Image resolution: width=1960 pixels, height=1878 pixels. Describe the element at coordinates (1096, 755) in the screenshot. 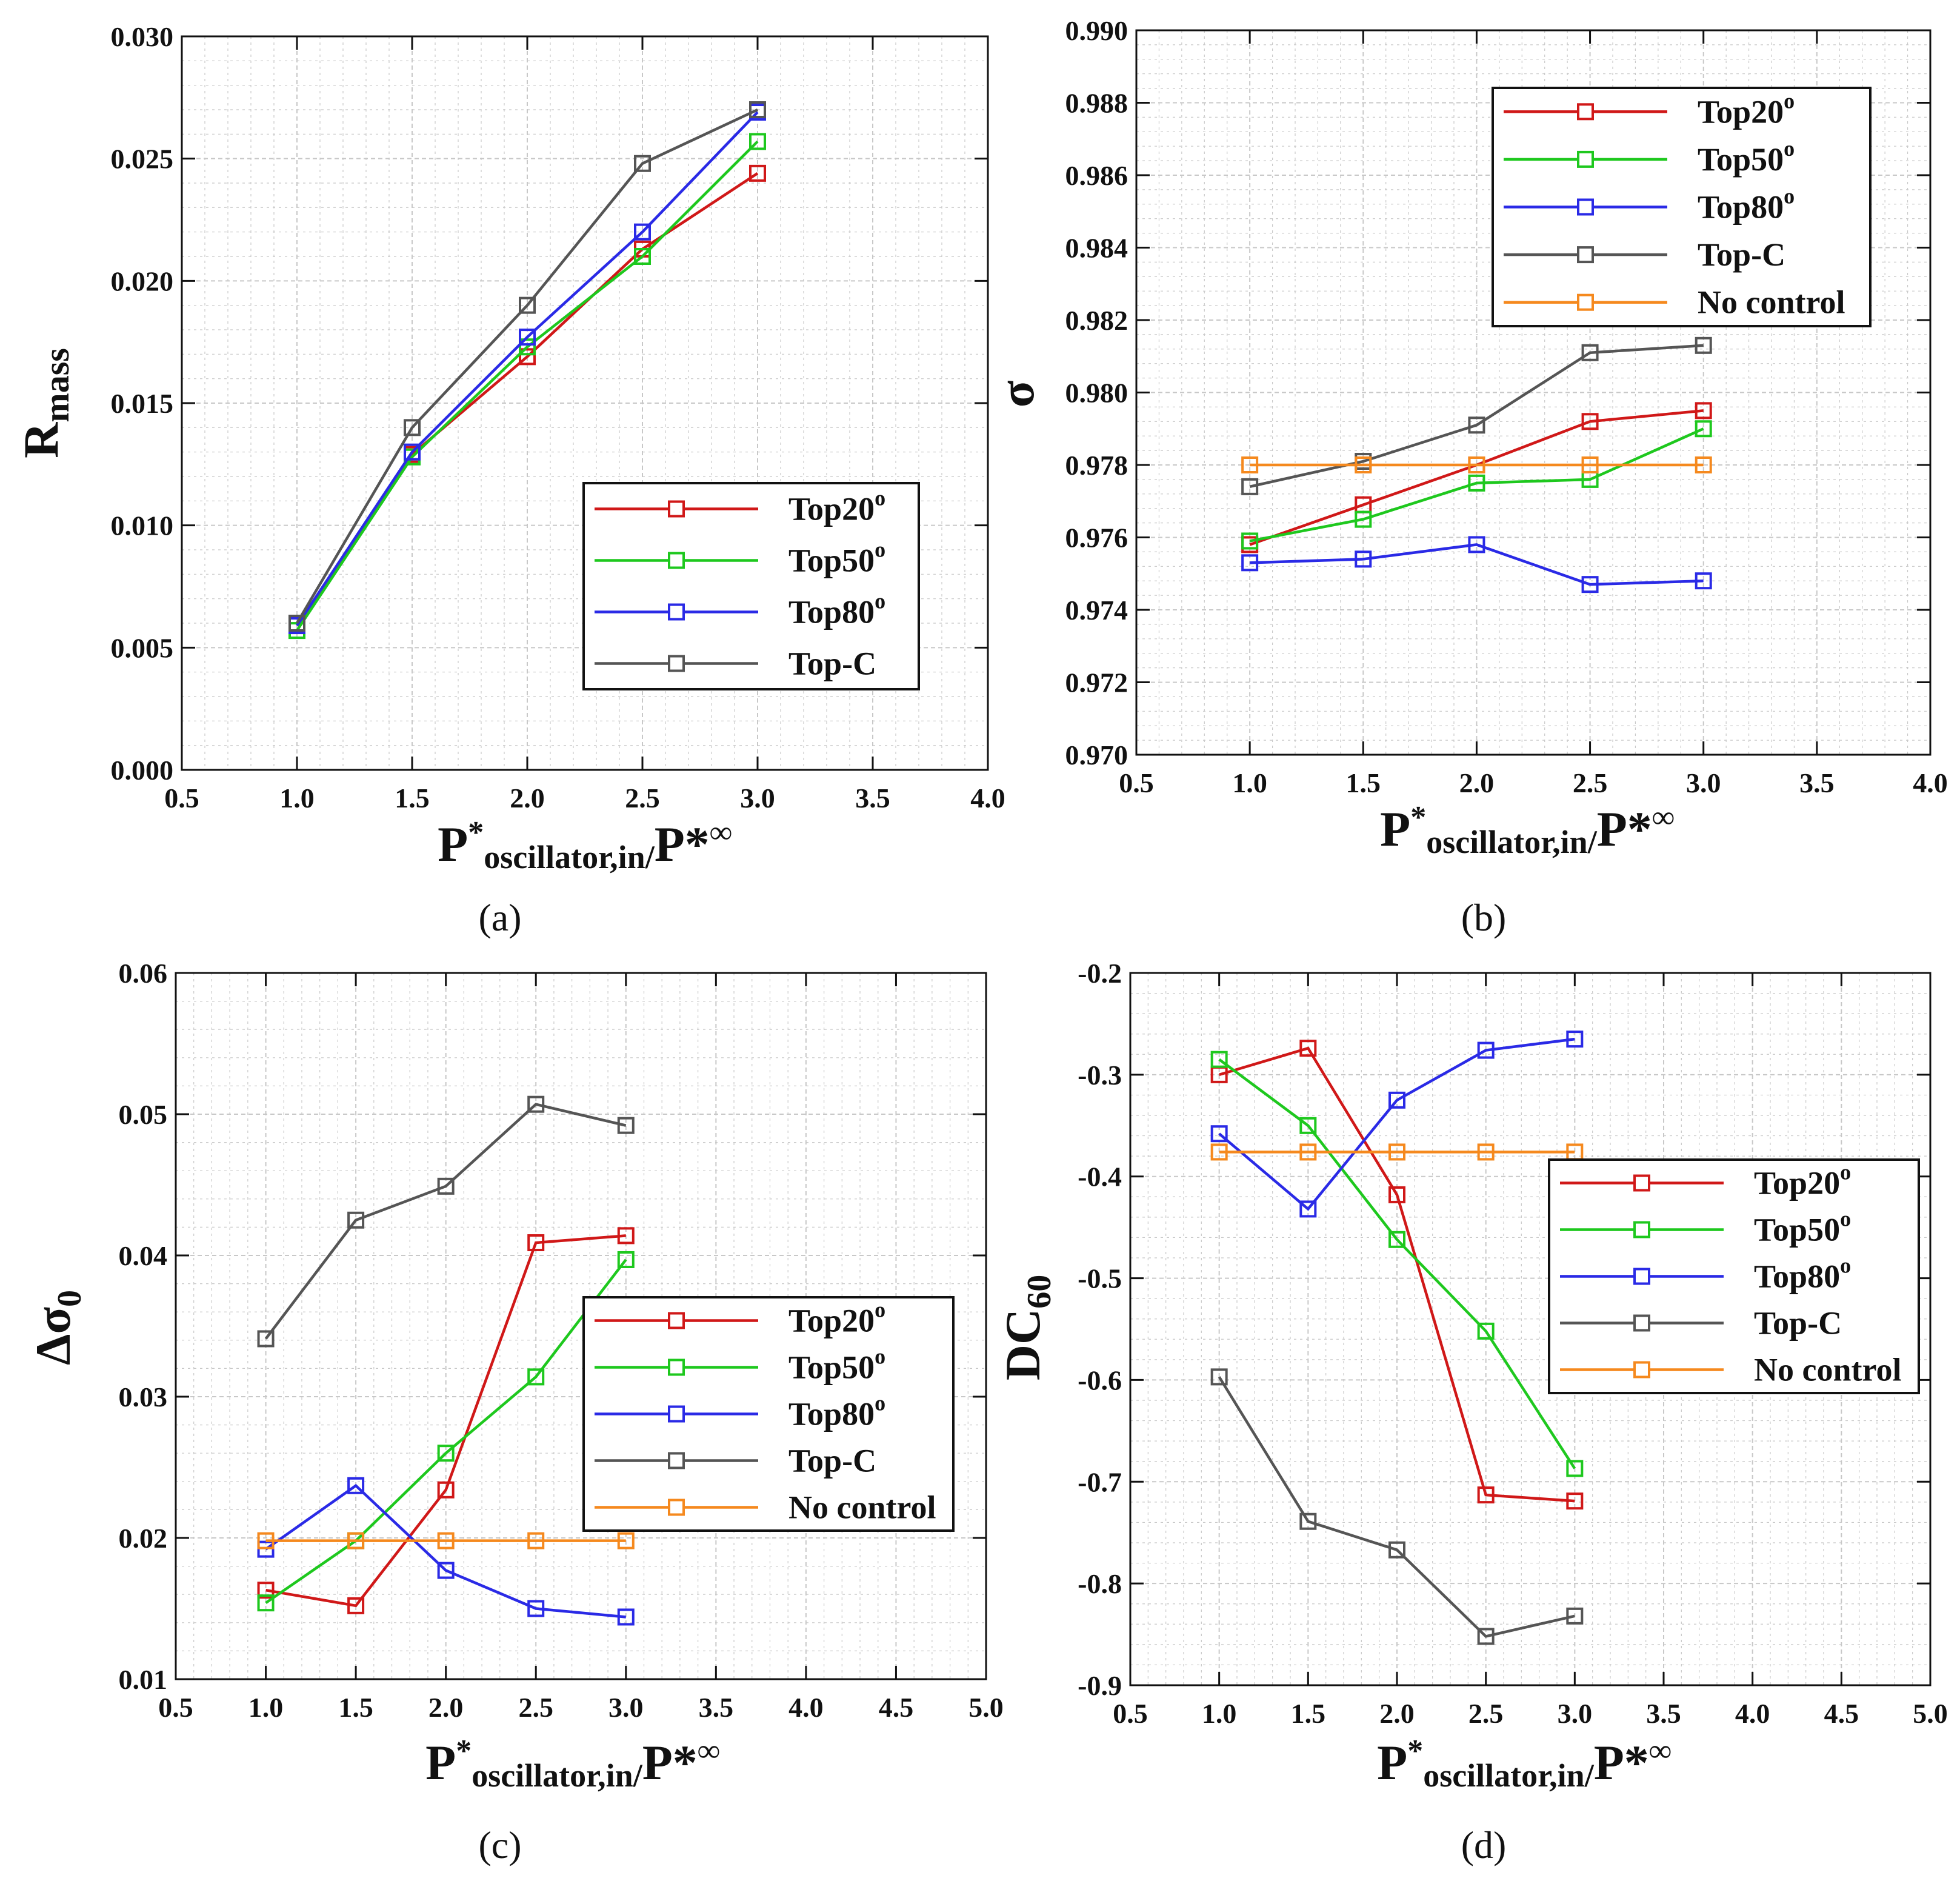

I see `y-tick-label: 0.970` at that location.